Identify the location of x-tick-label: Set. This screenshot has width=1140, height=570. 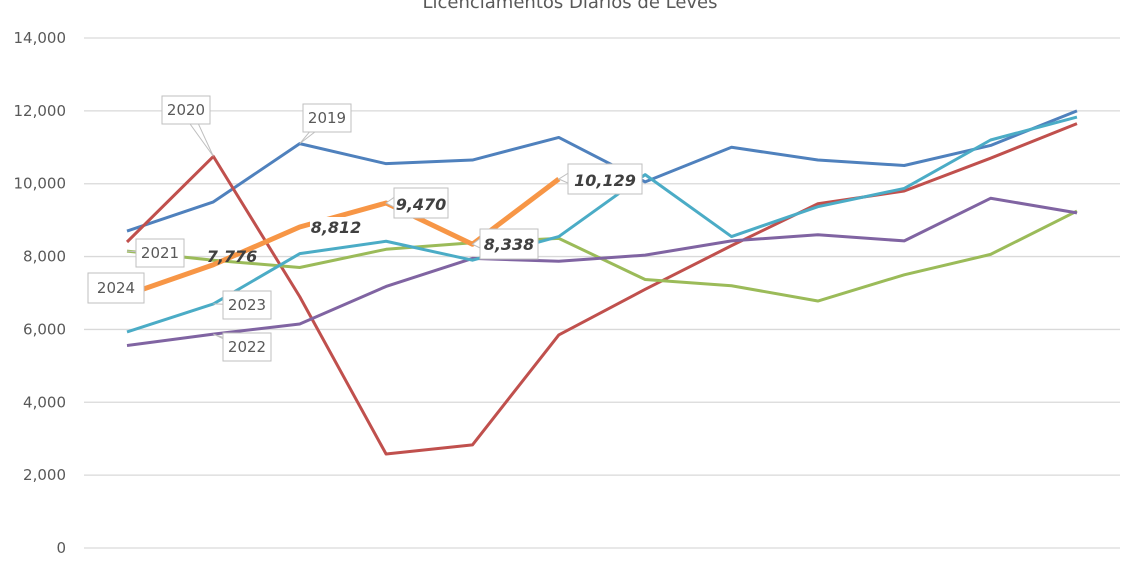
(818, 569).